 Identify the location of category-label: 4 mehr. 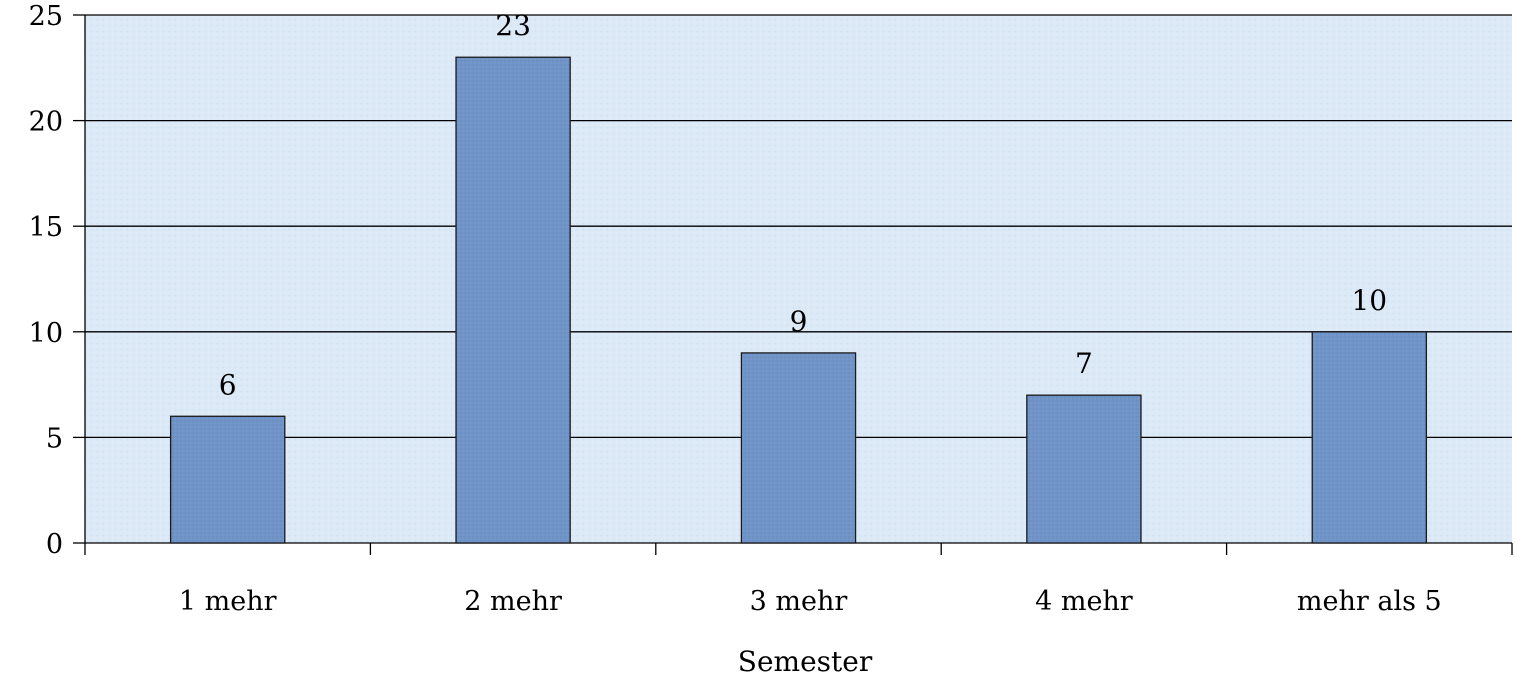
(1084, 601).